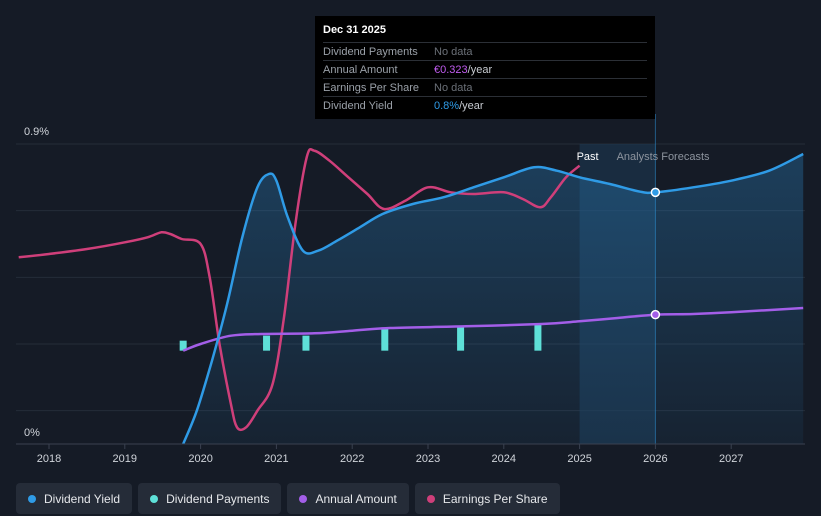 Image resolution: width=821 pixels, height=516 pixels. What do you see at coordinates (371, 87) in the screenshot?
I see `tooltip-label: Earnings Per Share` at bounding box center [371, 87].